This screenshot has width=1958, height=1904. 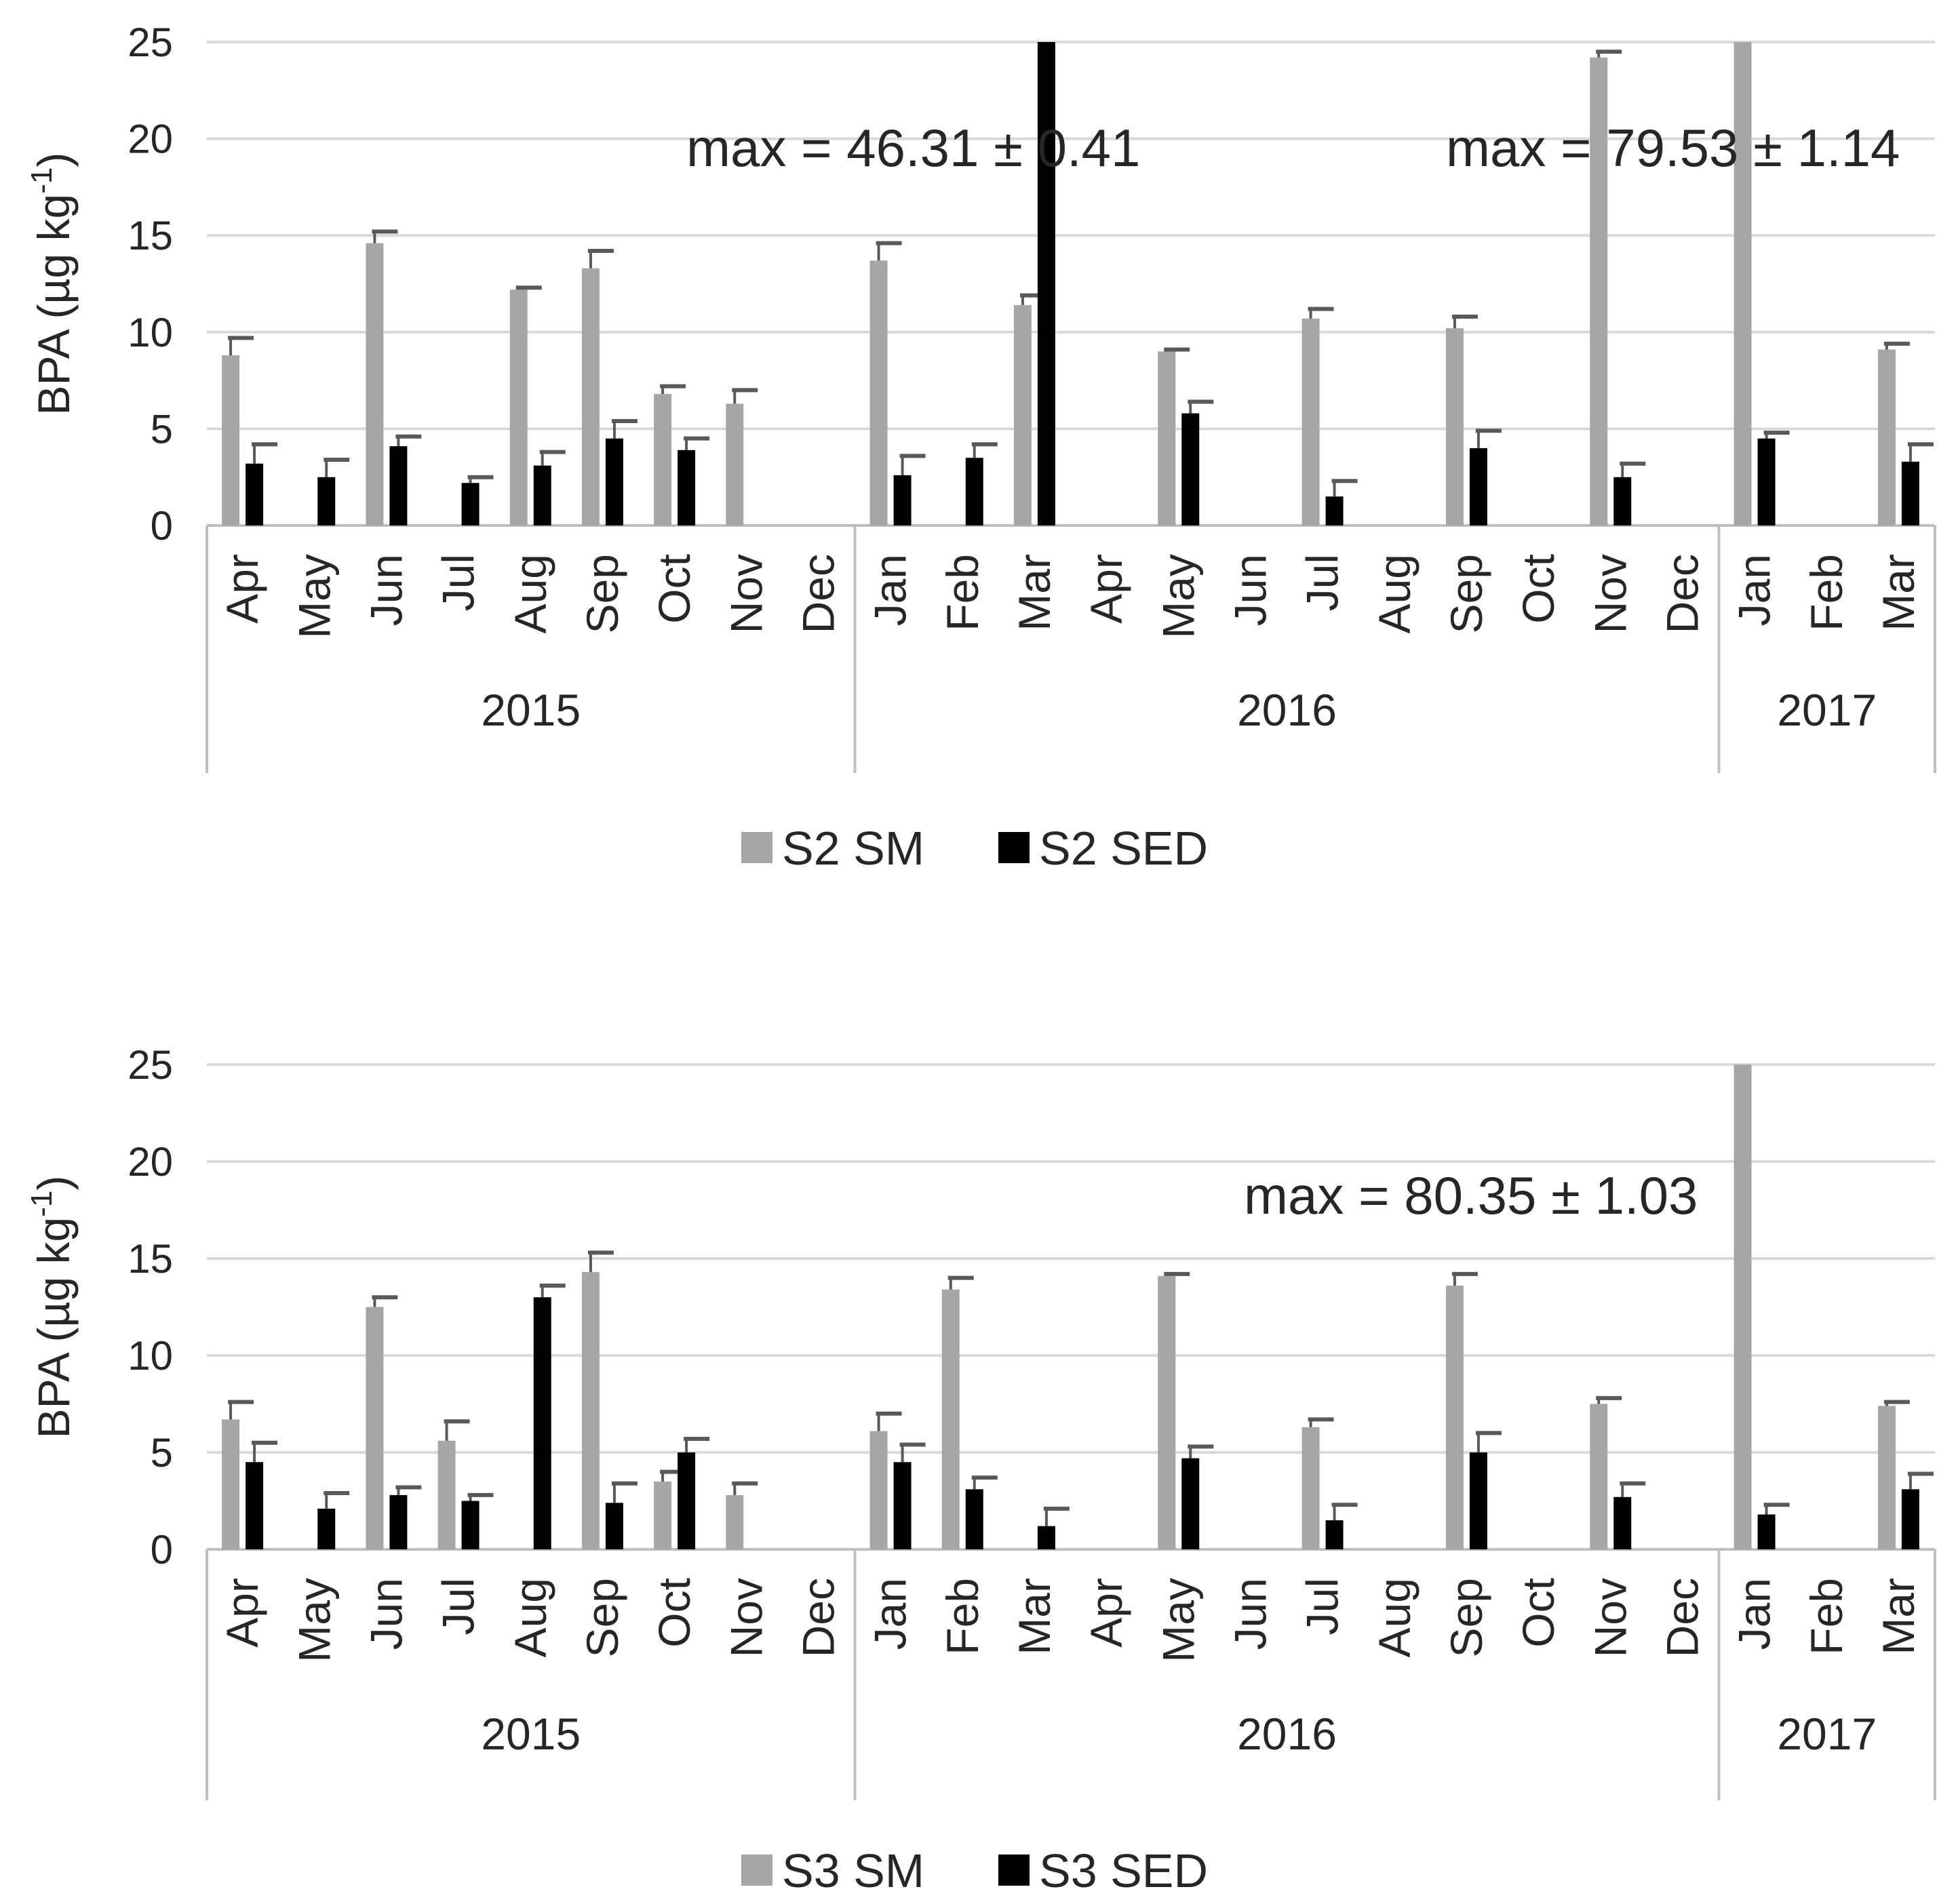 What do you see at coordinates (1471, 1195) in the screenshot?
I see `max-annotation: max = 80.35 ± 1.03` at bounding box center [1471, 1195].